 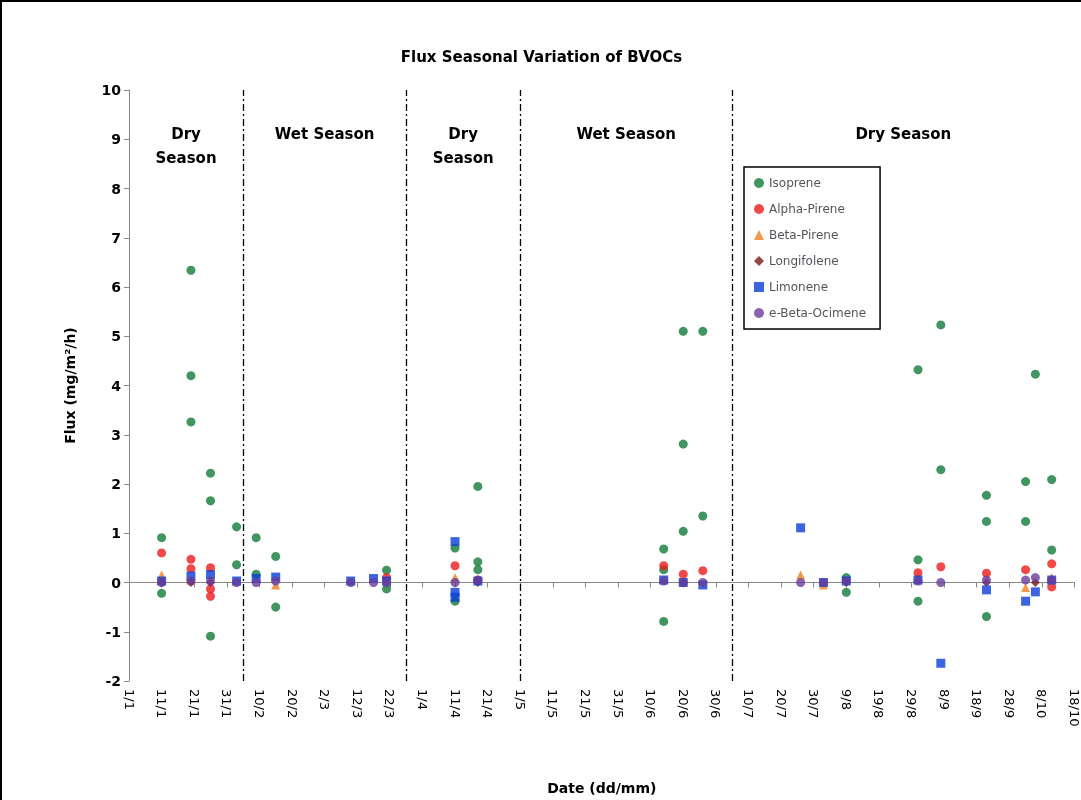 What do you see at coordinates (116, 139) in the screenshot?
I see `y-tick-label: 9` at bounding box center [116, 139].